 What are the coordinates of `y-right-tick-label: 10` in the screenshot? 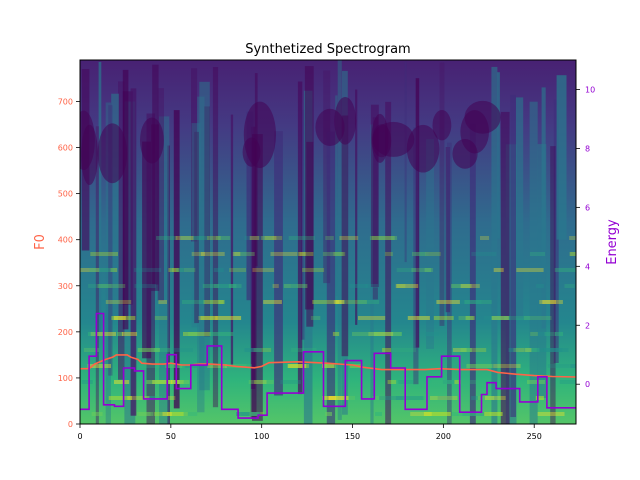 It's located at (590, 89).